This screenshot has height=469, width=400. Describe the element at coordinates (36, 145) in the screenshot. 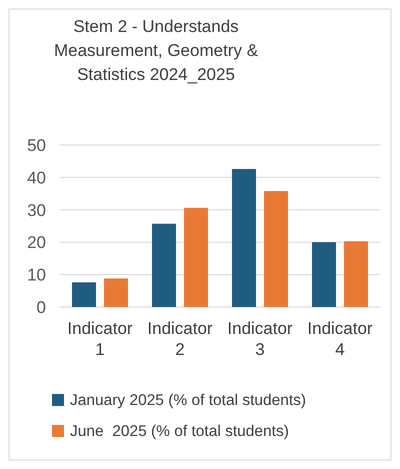

I see `y-tick-label: 50` at that location.